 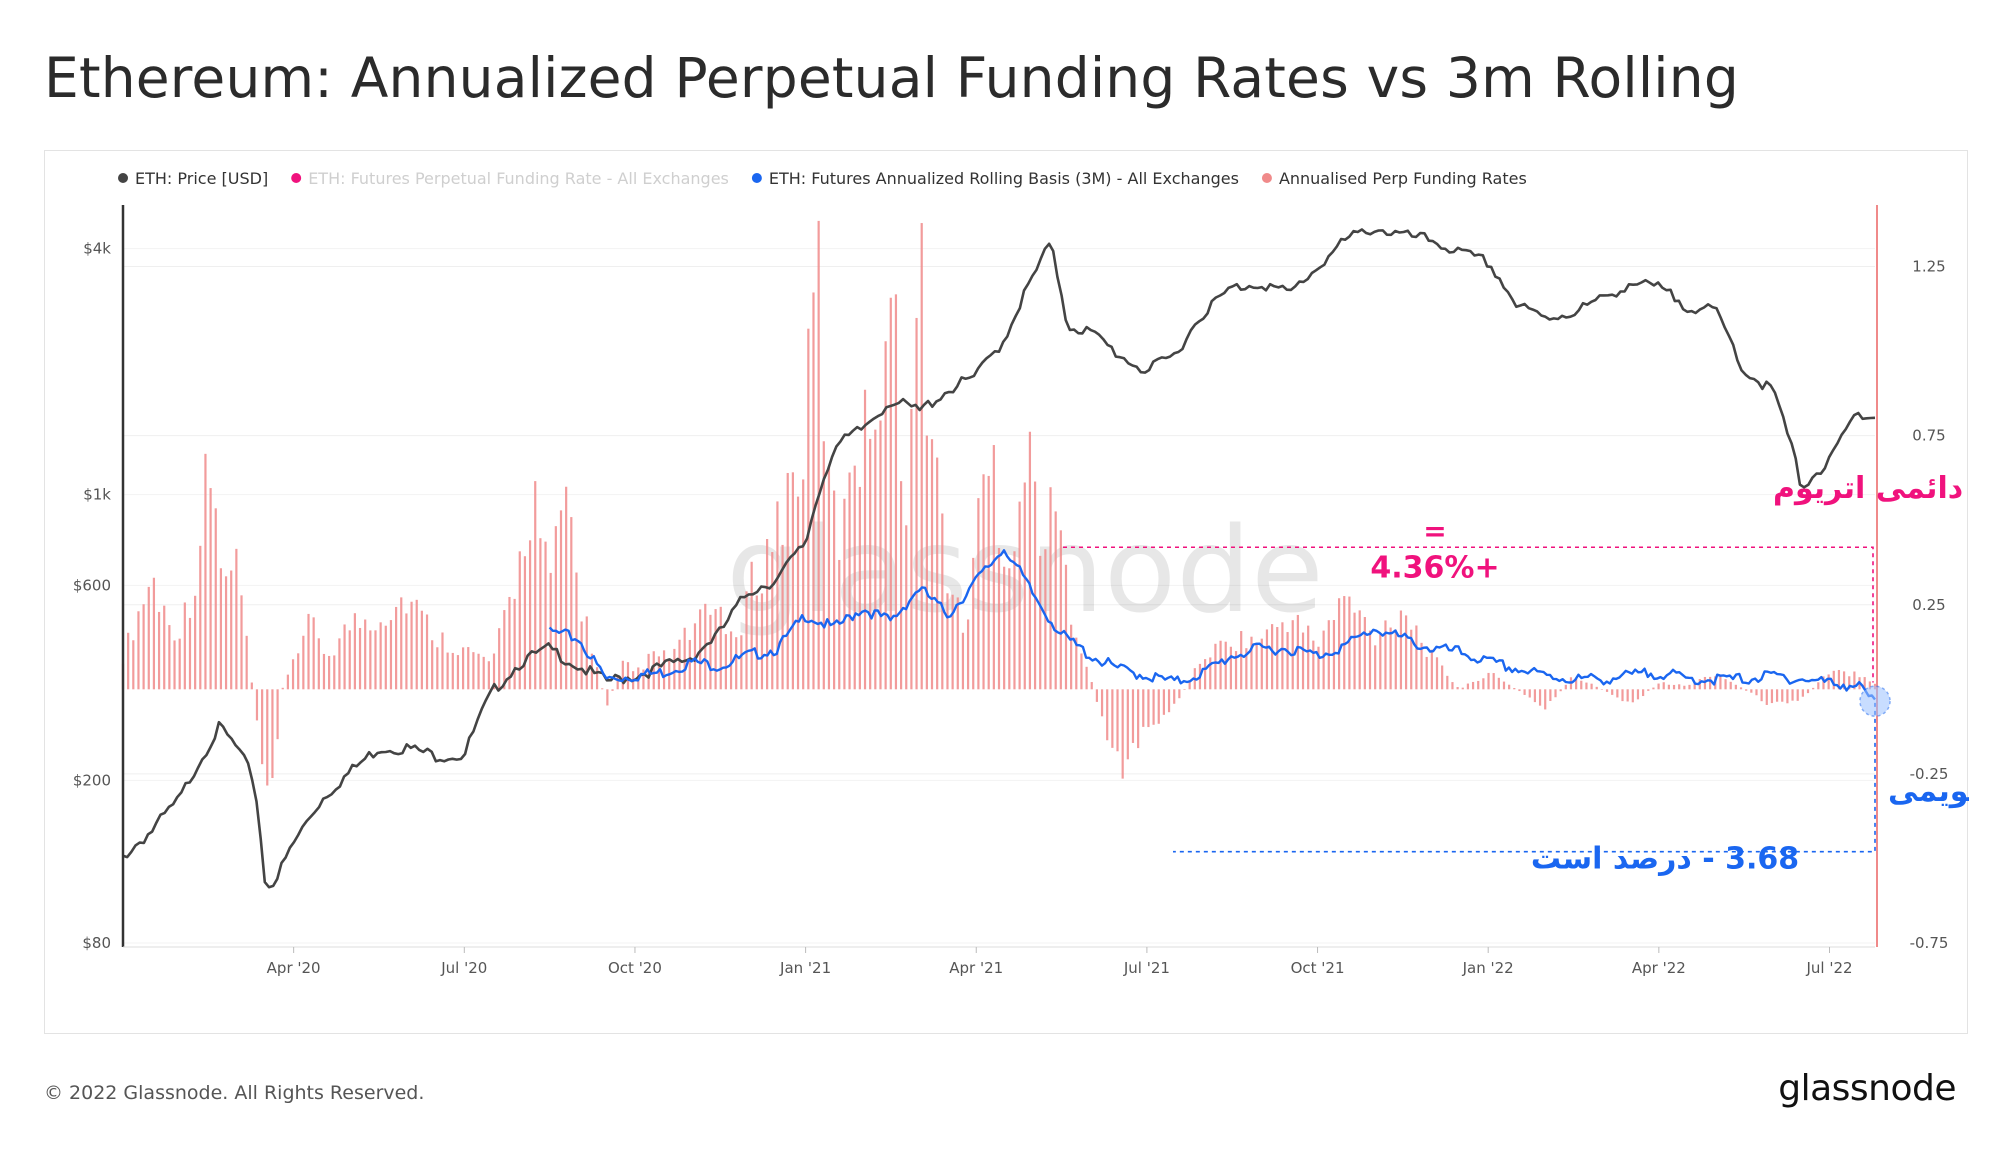 I want to click on y-right-tick-label: 1.25, so click(x=1928, y=267).